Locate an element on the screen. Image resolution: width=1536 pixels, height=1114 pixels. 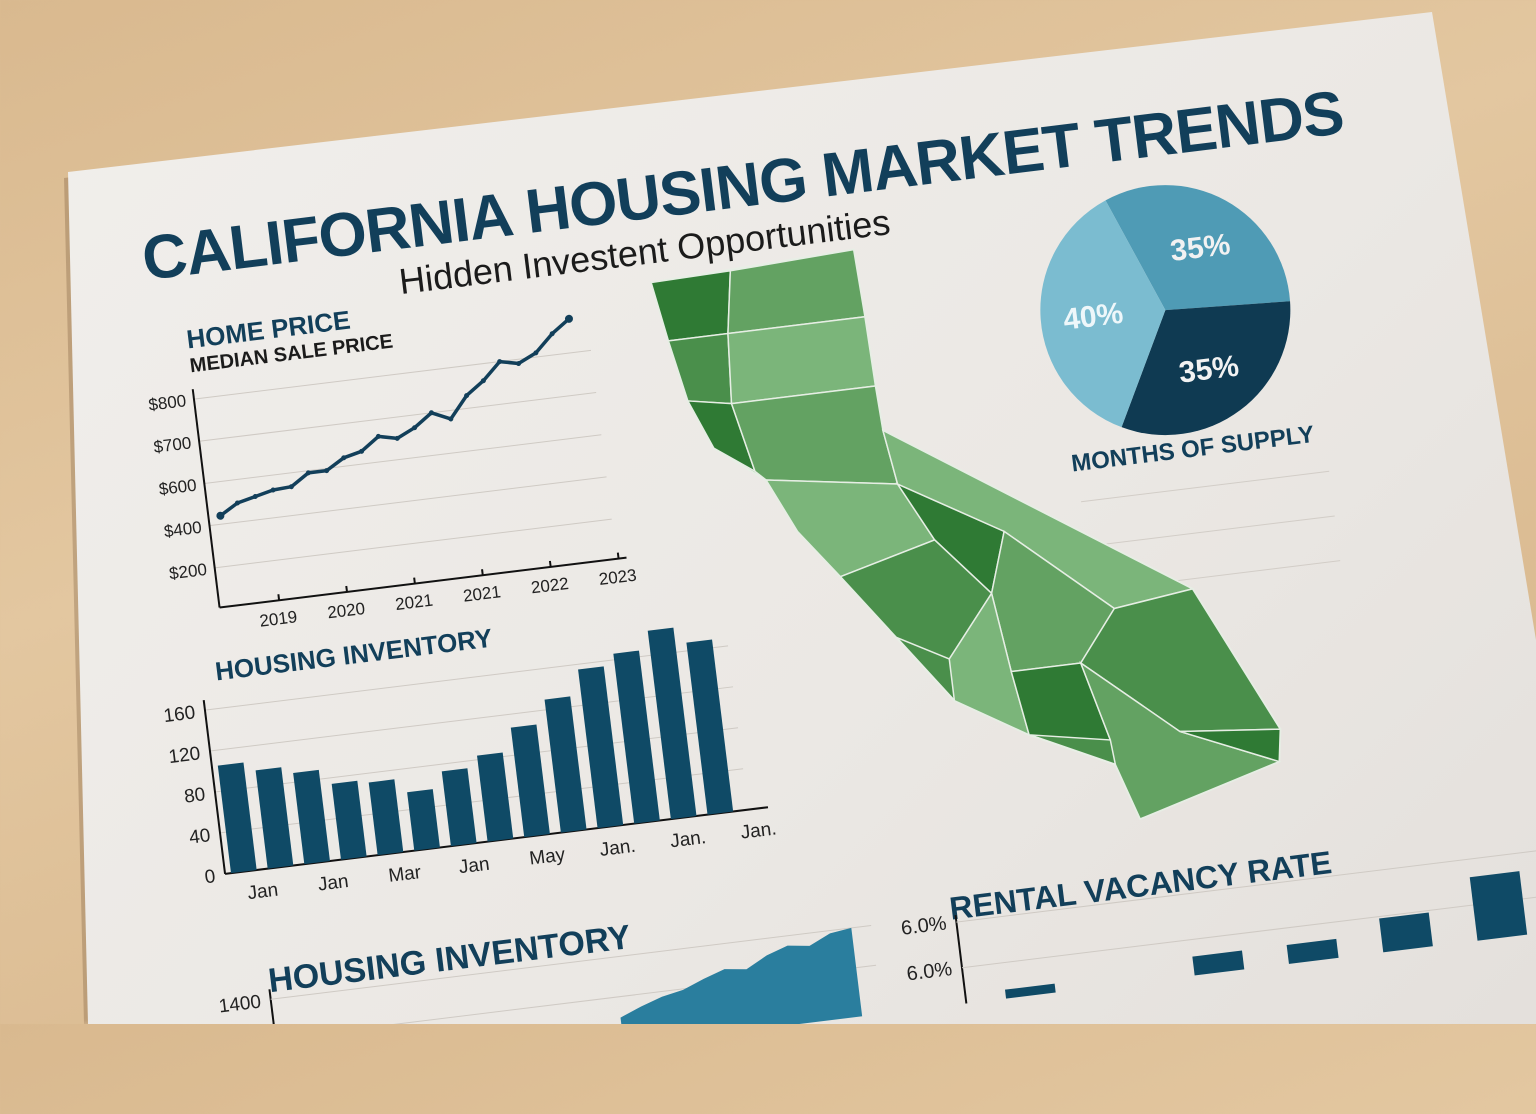
start-point is located at coordinates (220, 515).